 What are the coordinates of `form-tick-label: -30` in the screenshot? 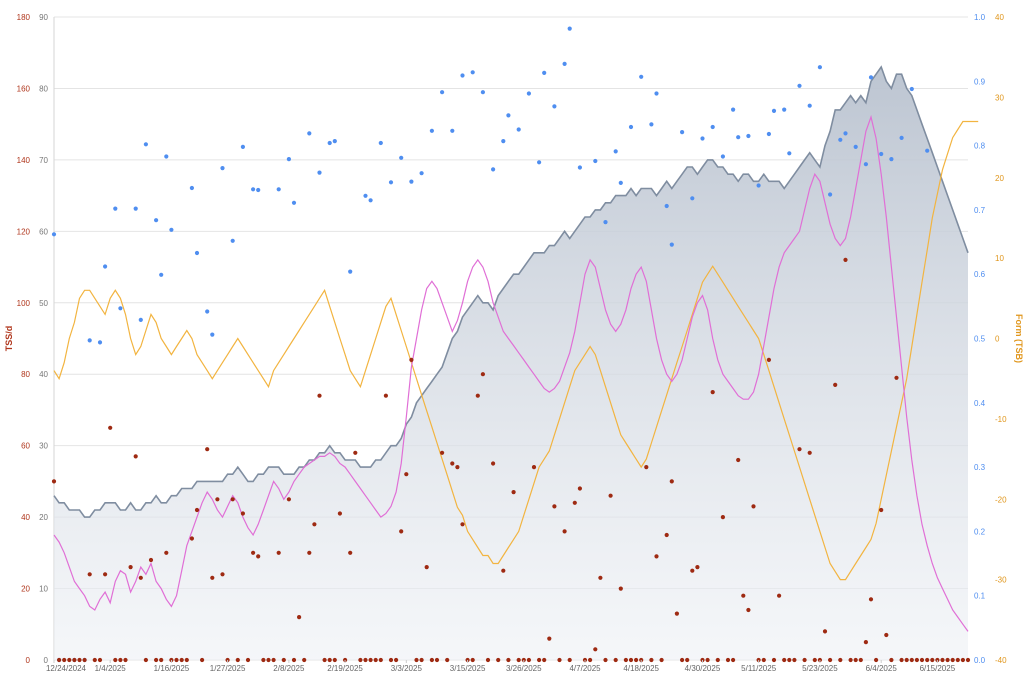 It's located at (1001, 580).